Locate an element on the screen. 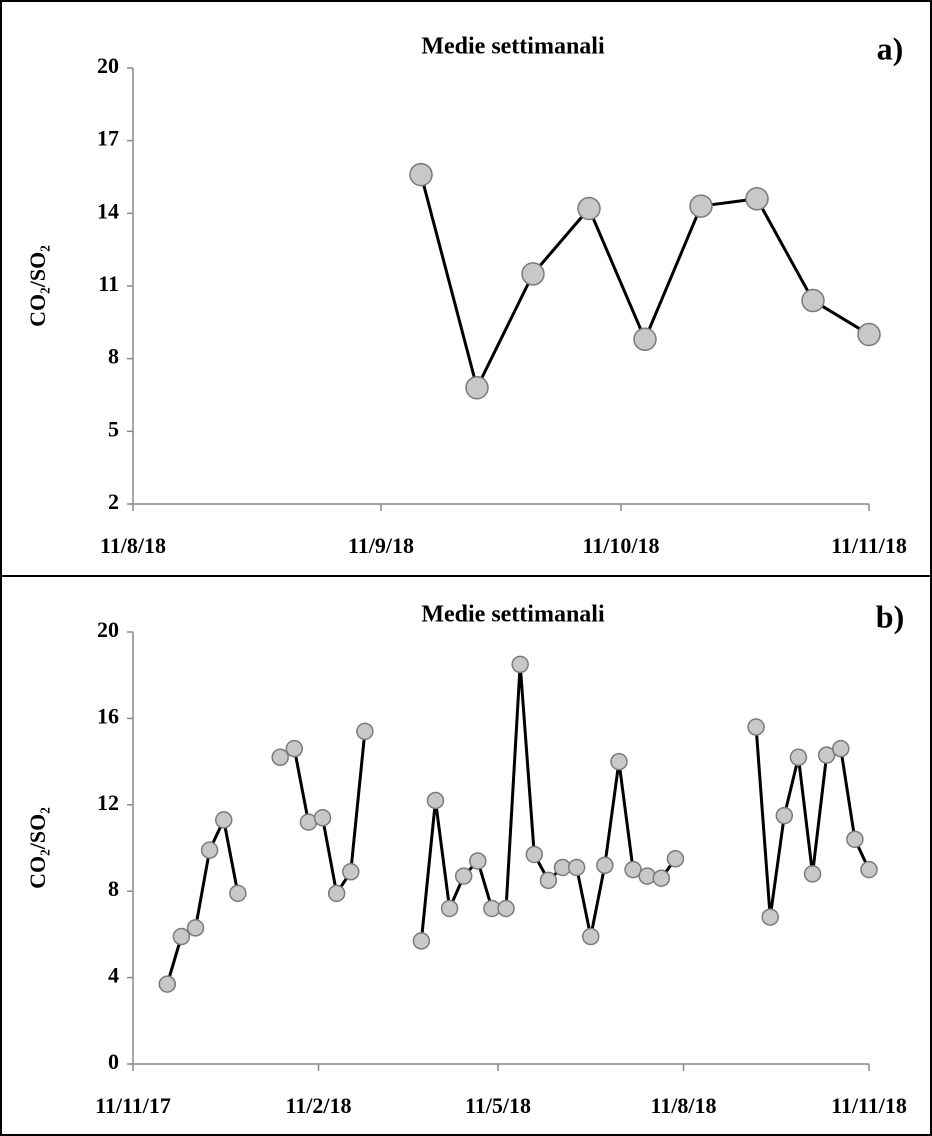 The height and width of the screenshot is (1136, 932). y-tick-label: 2 is located at coordinates (113, 501).